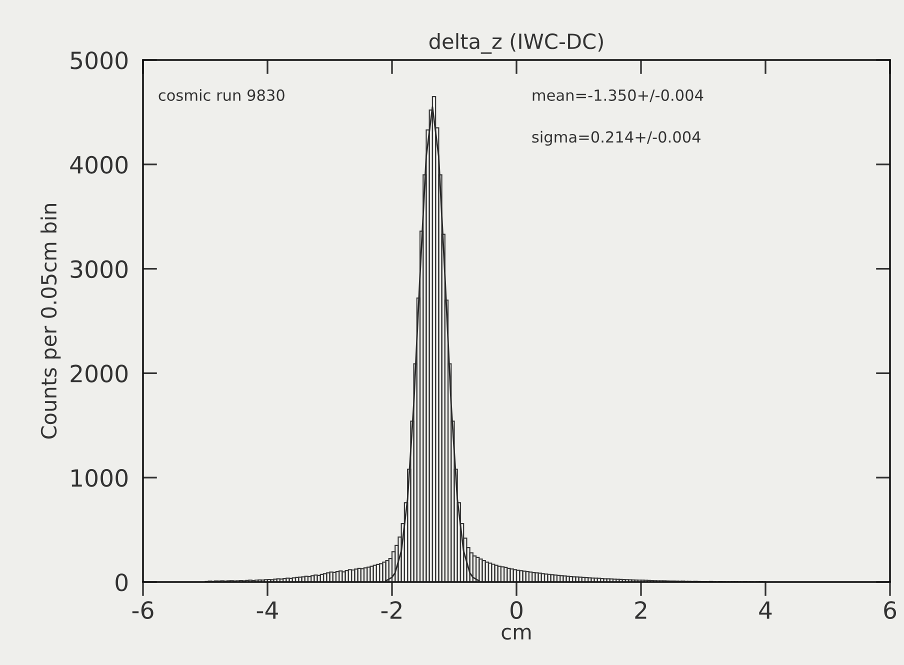 This screenshot has height=665, width=904. I want to click on y-tick-label: 5000, so click(99, 60).